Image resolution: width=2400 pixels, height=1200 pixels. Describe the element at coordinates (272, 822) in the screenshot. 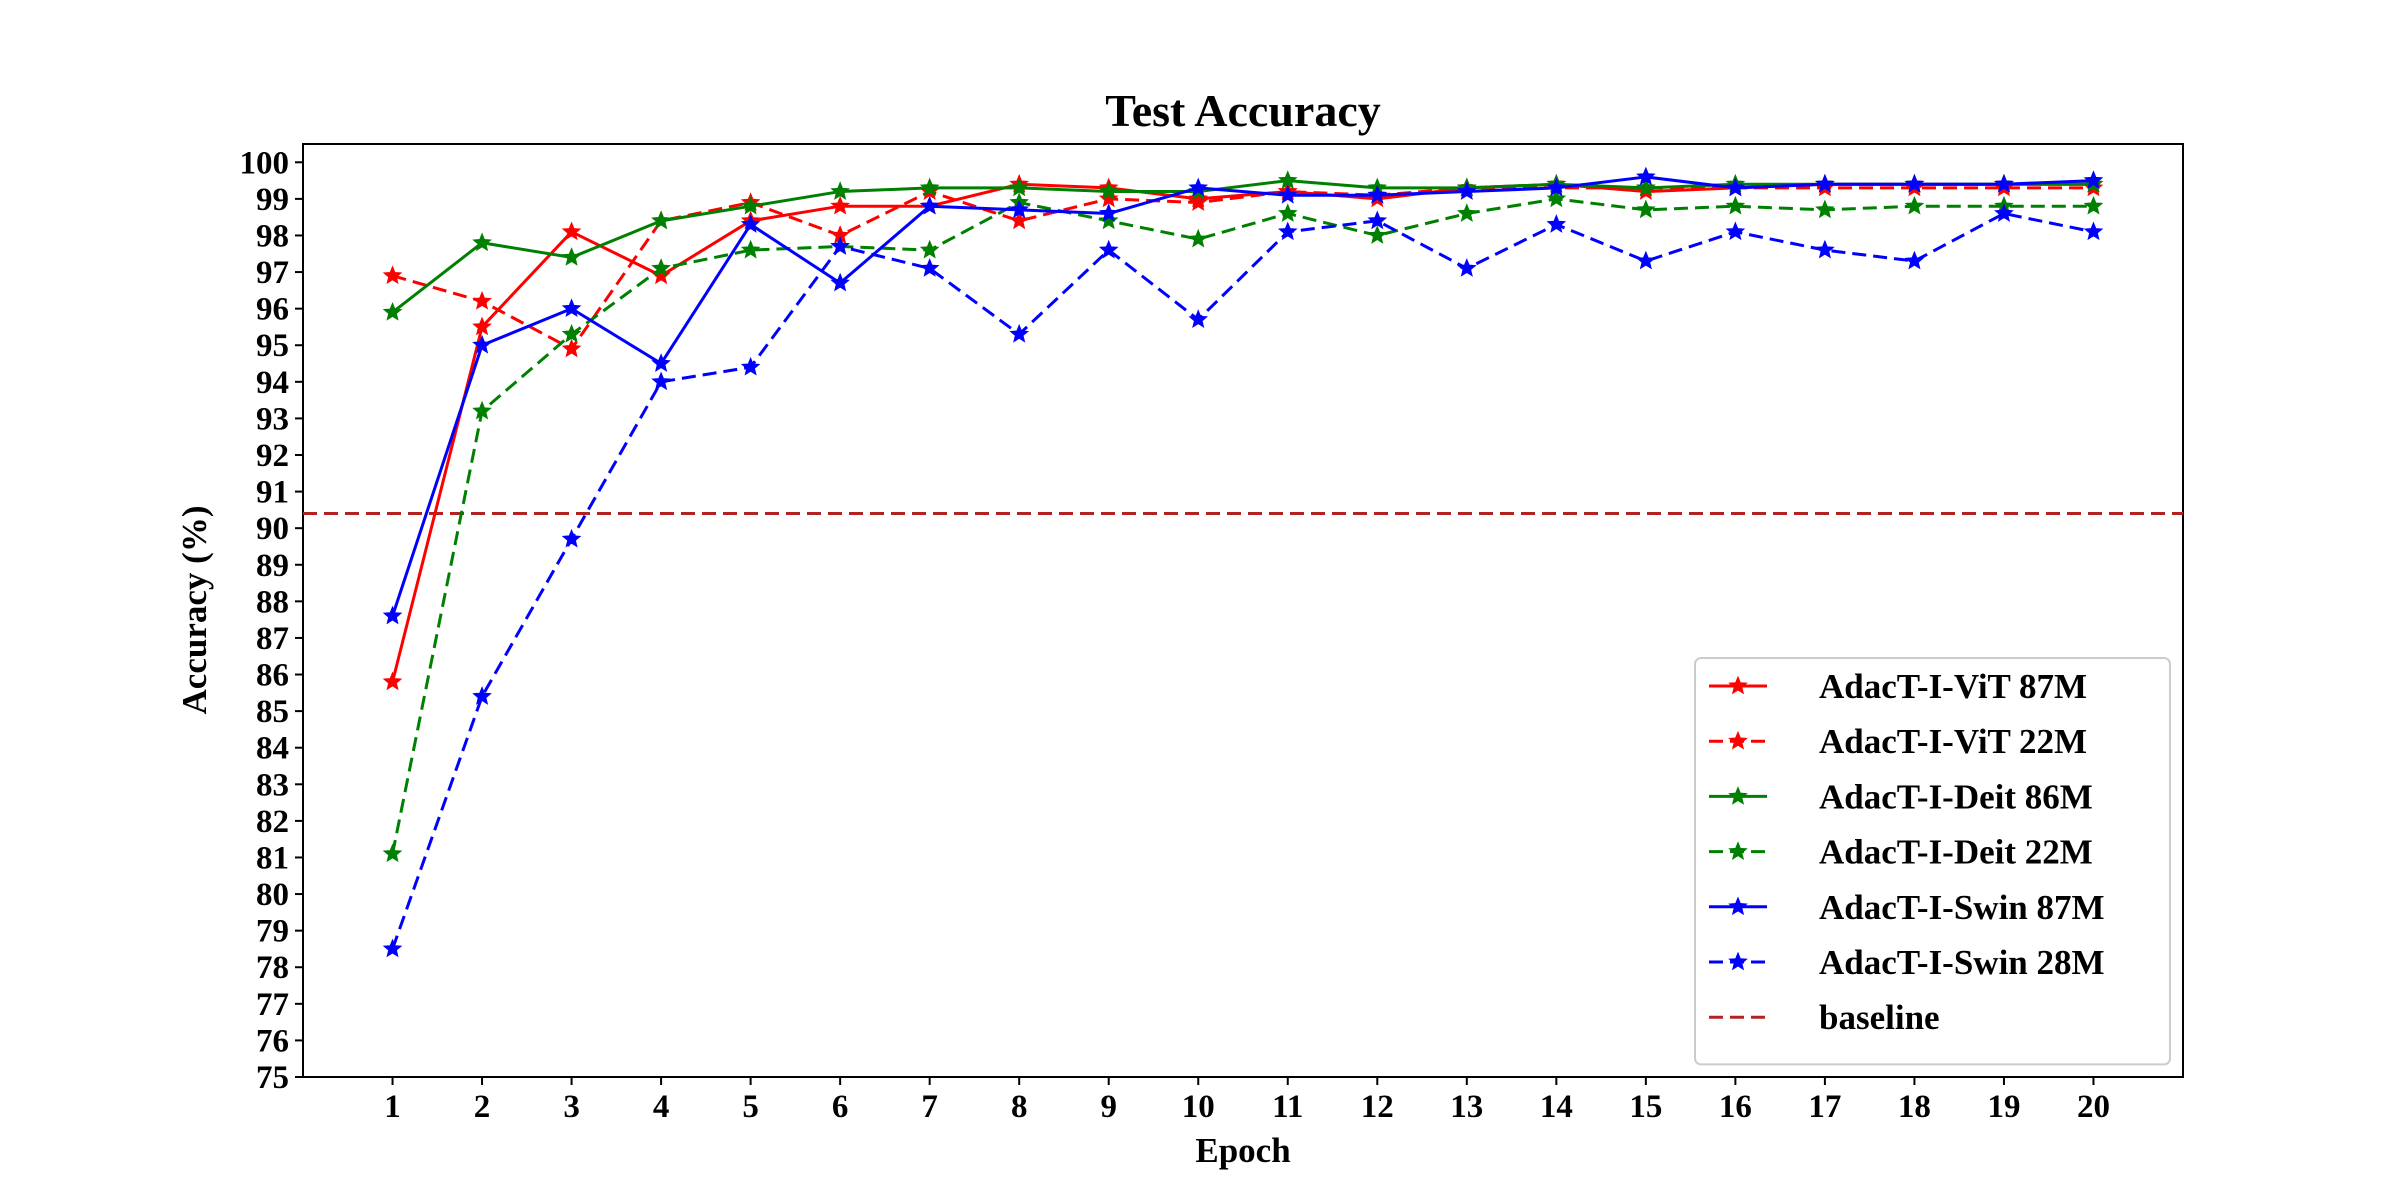

I see `y-tick-label: 82` at that location.